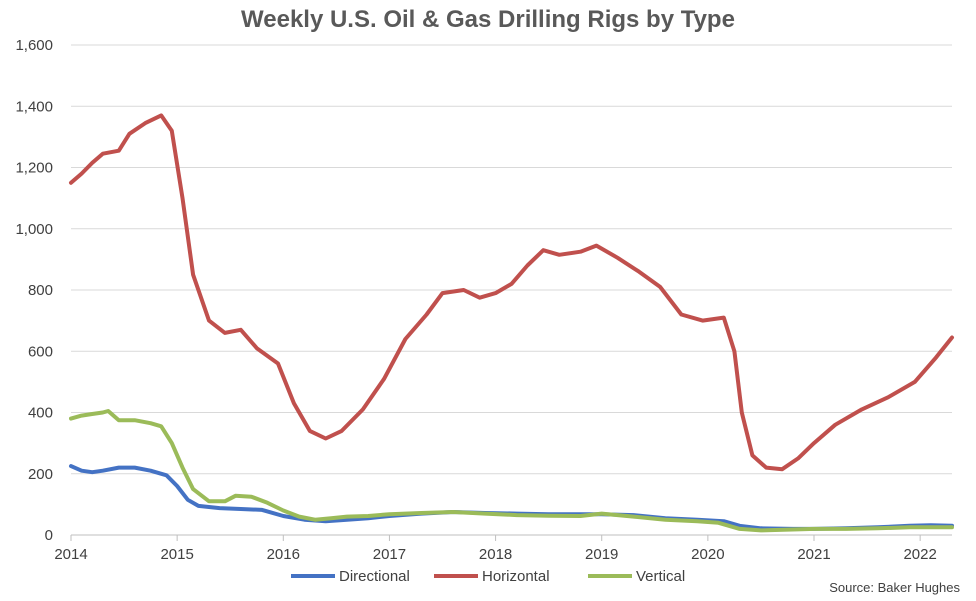 This screenshot has height=601, width=976. I want to click on x-tick-label: 2019, so click(601, 554).